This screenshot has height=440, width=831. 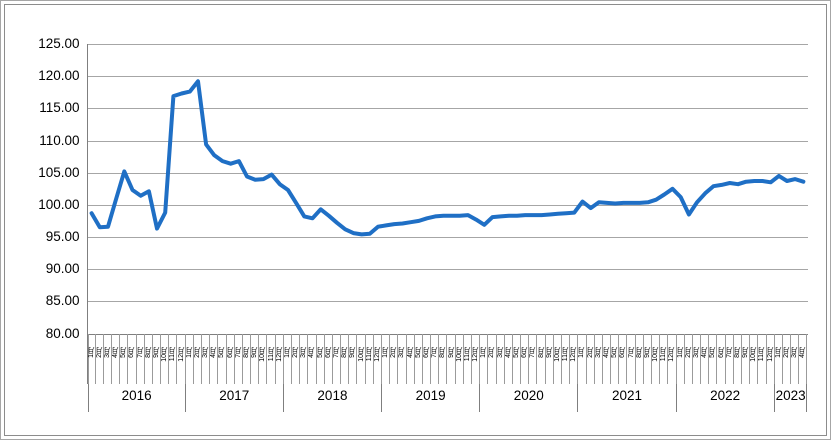 I want to click on year-label: 2022, so click(x=725, y=395).